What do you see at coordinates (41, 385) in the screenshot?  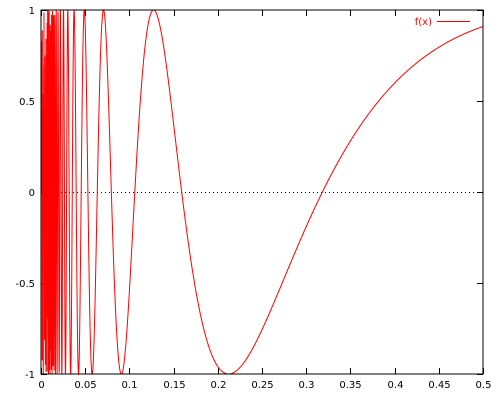 I see `x-tick-label: 0` at bounding box center [41, 385].